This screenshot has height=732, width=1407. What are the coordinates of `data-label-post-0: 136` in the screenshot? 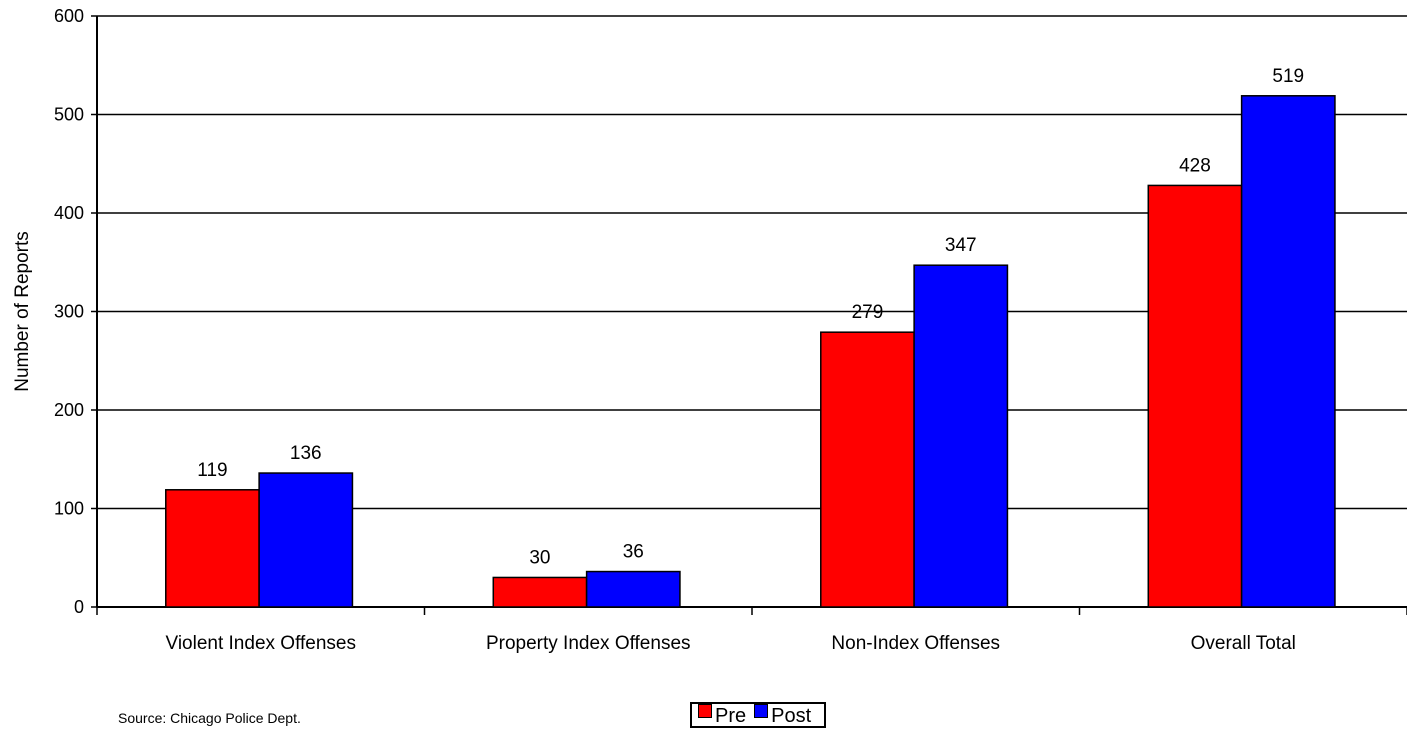 It's located at (306, 453).